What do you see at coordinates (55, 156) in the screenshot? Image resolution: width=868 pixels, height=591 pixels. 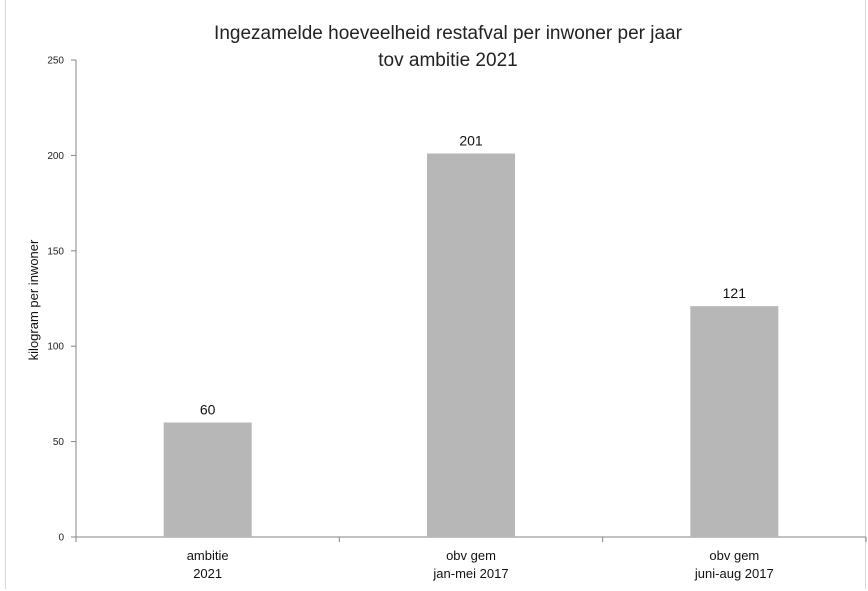 I see `y-tick-label: 200` at bounding box center [55, 156].